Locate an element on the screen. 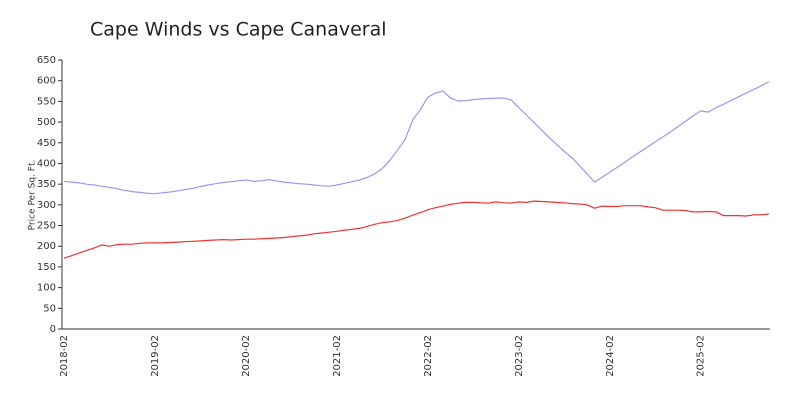 This screenshot has height=400, width=800. y-tick-label: 400 is located at coordinates (46, 163).